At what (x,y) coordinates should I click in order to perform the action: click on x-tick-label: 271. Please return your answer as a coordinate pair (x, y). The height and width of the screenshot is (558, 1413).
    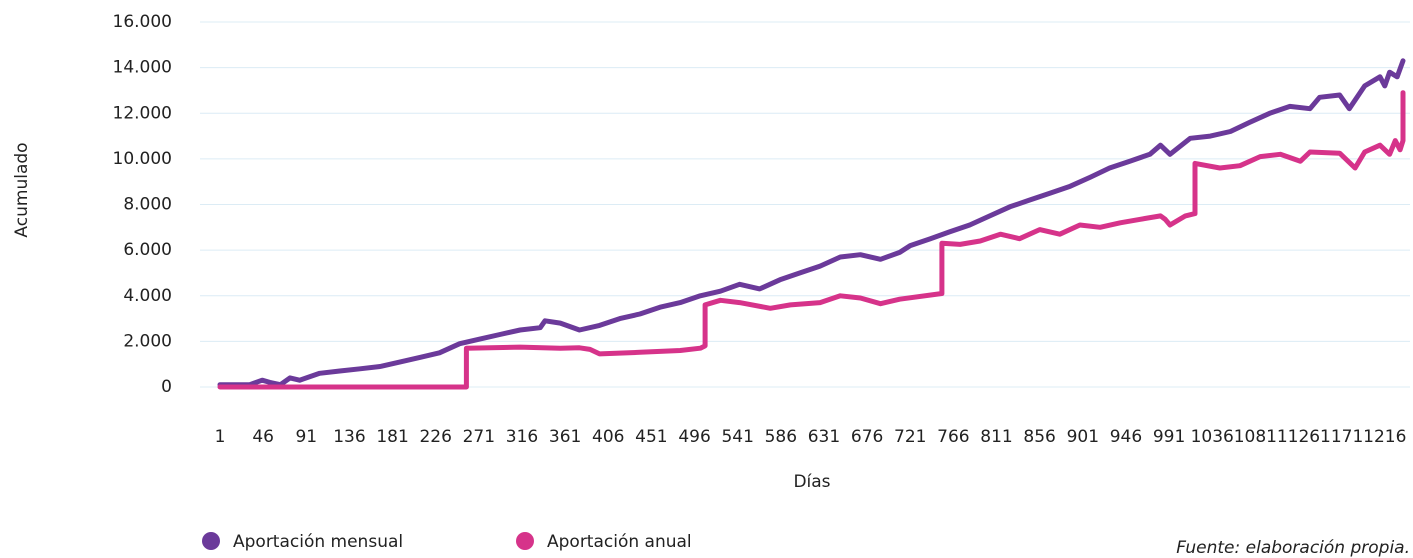
    Looking at the image, I should click on (479, 437).